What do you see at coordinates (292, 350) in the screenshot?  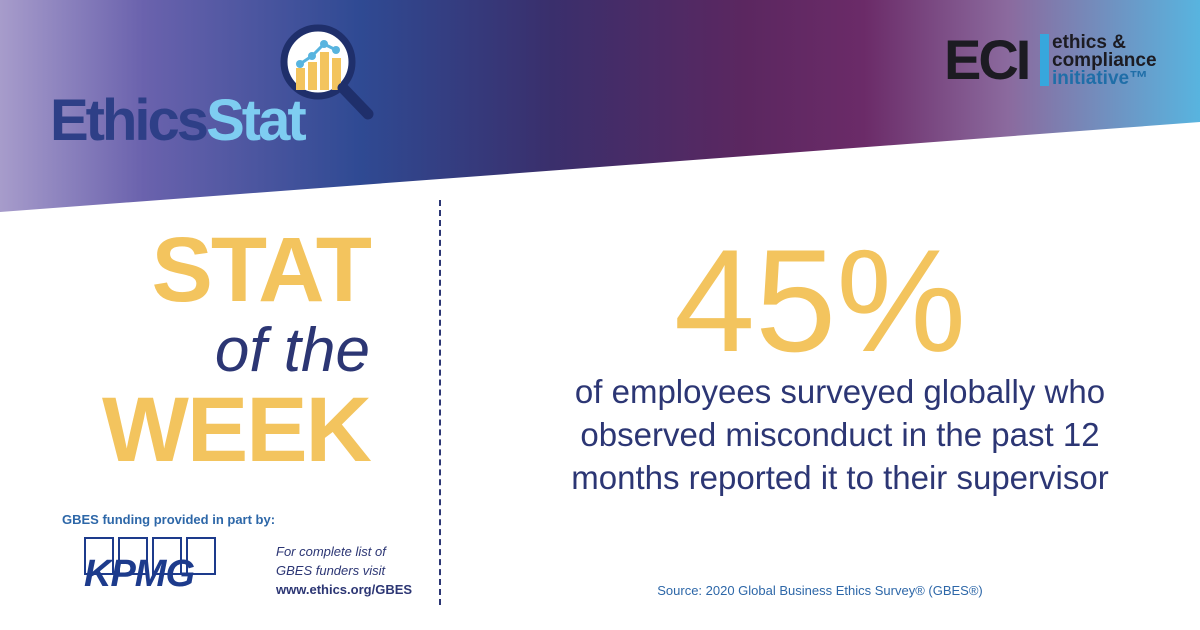 I see `heading-of-the: of the` at bounding box center [292, 350].